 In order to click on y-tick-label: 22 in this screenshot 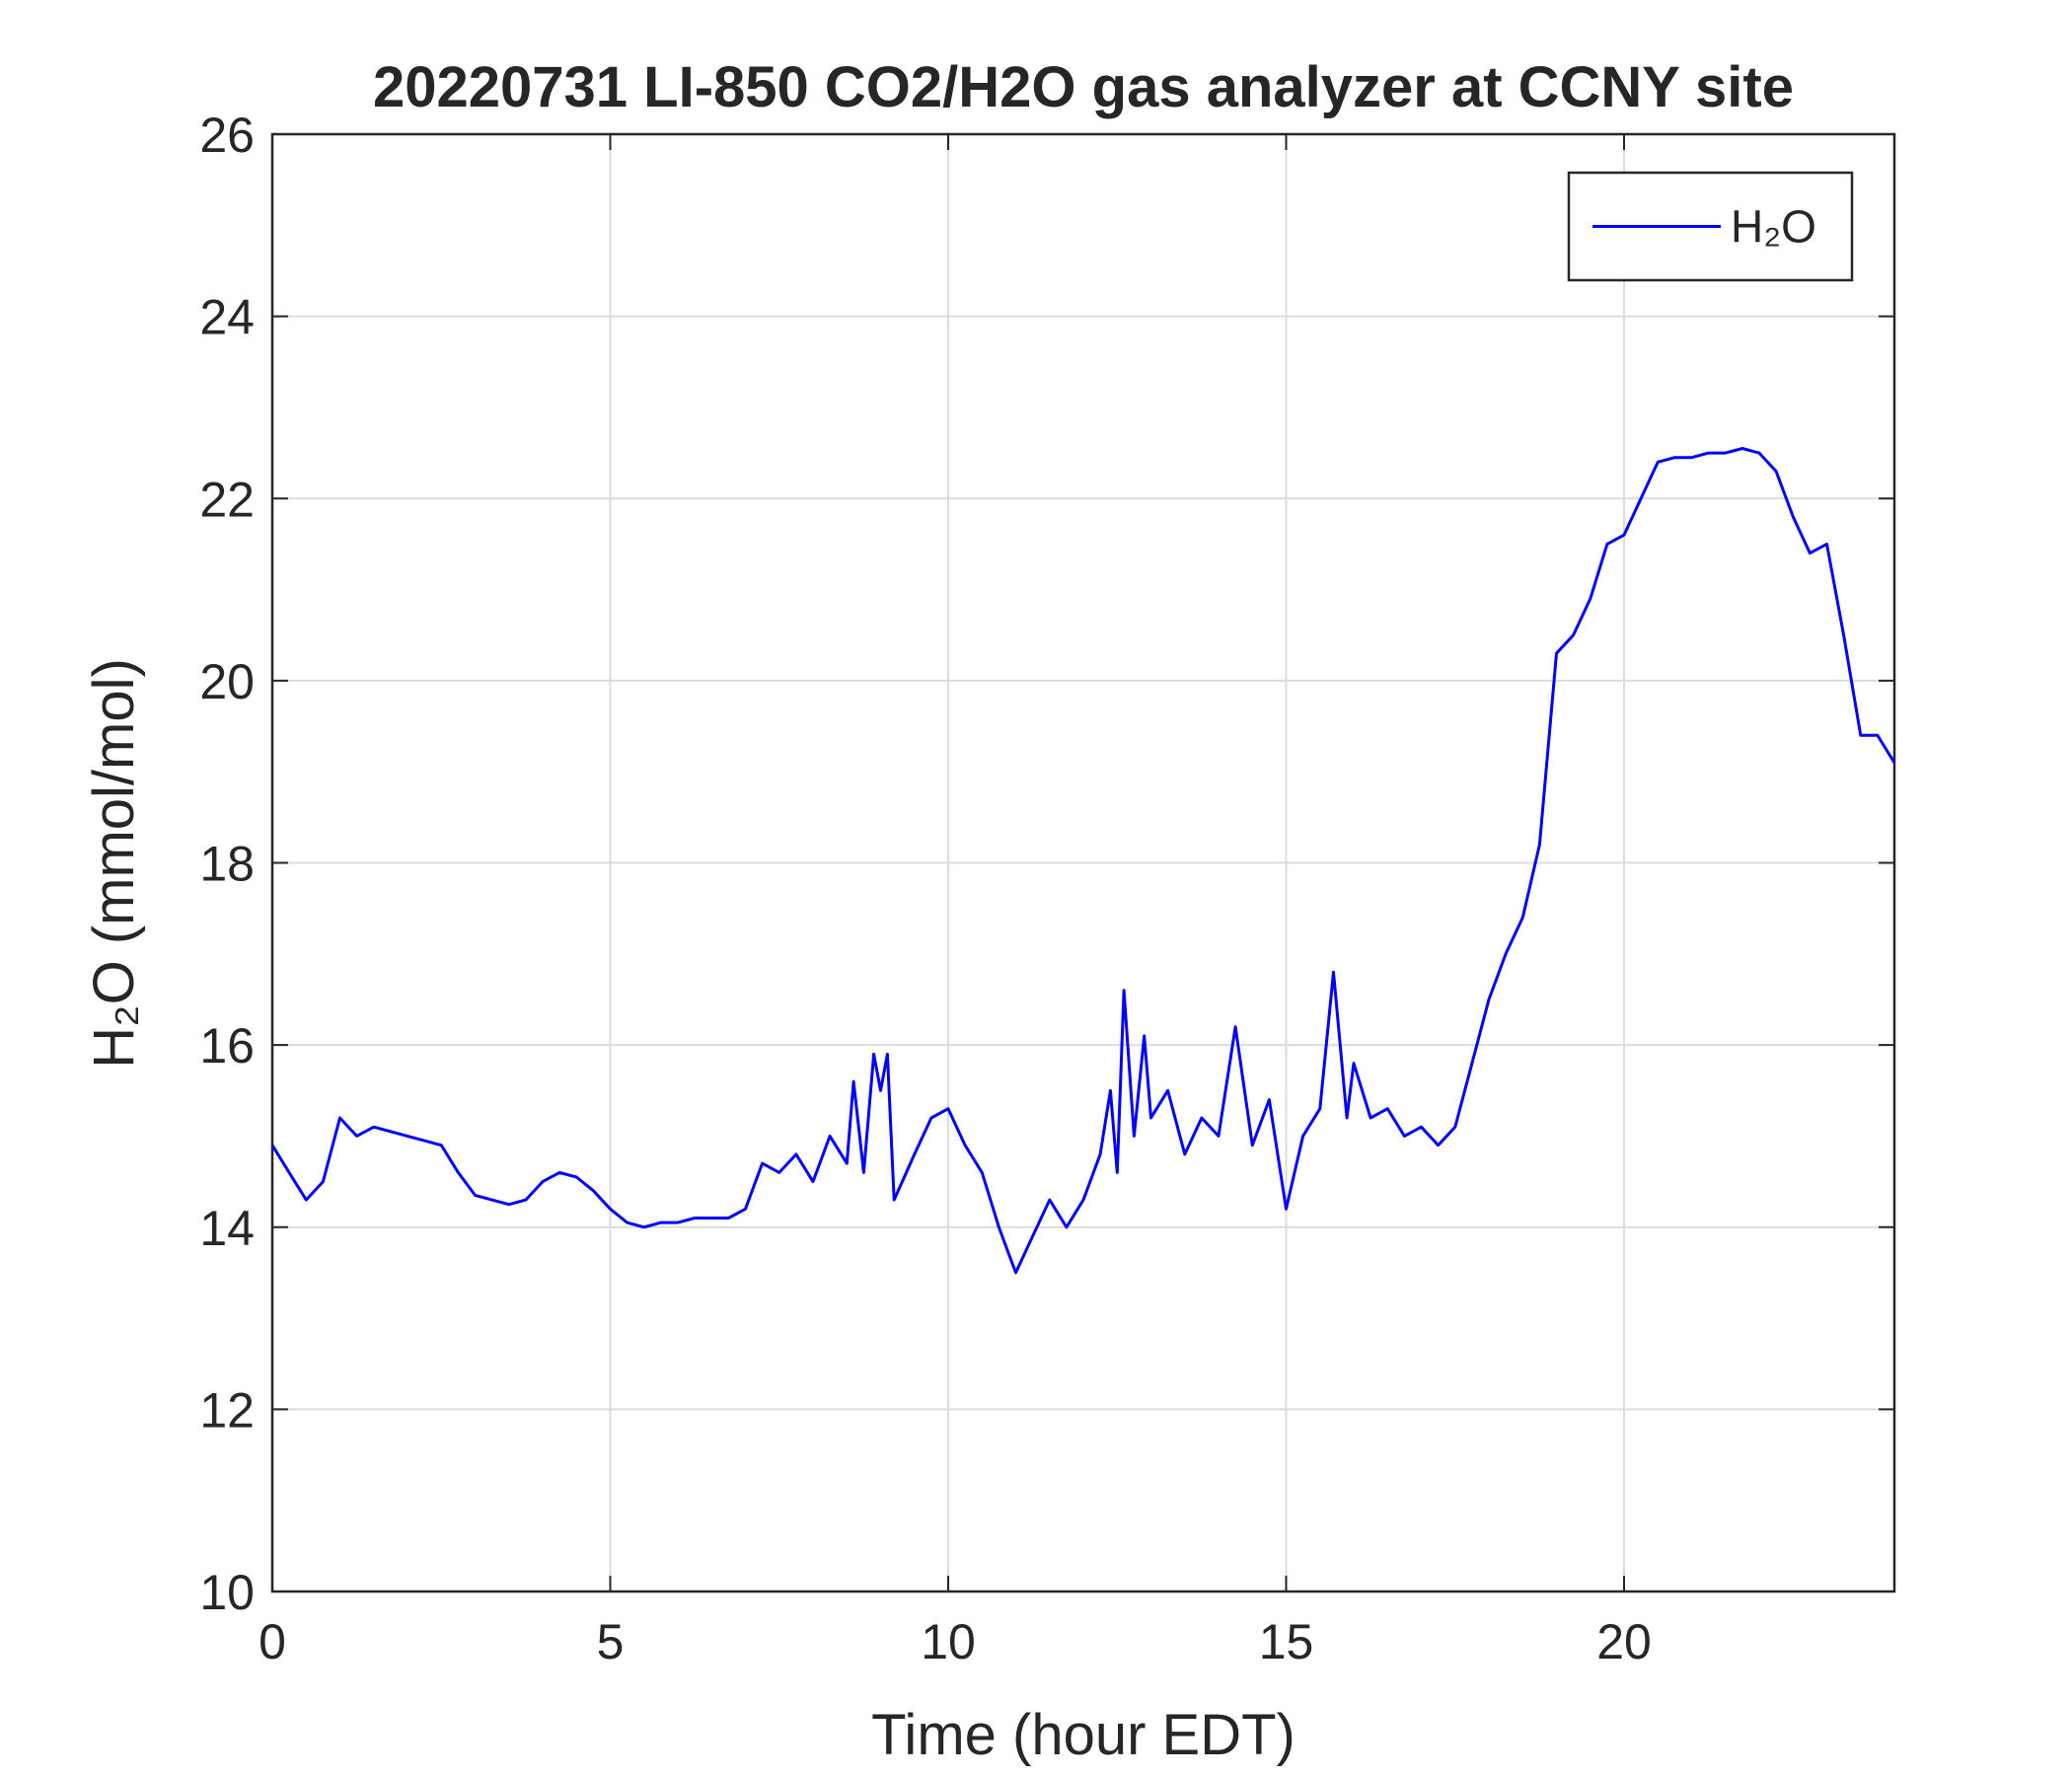, I will do `click(227, 500)`.